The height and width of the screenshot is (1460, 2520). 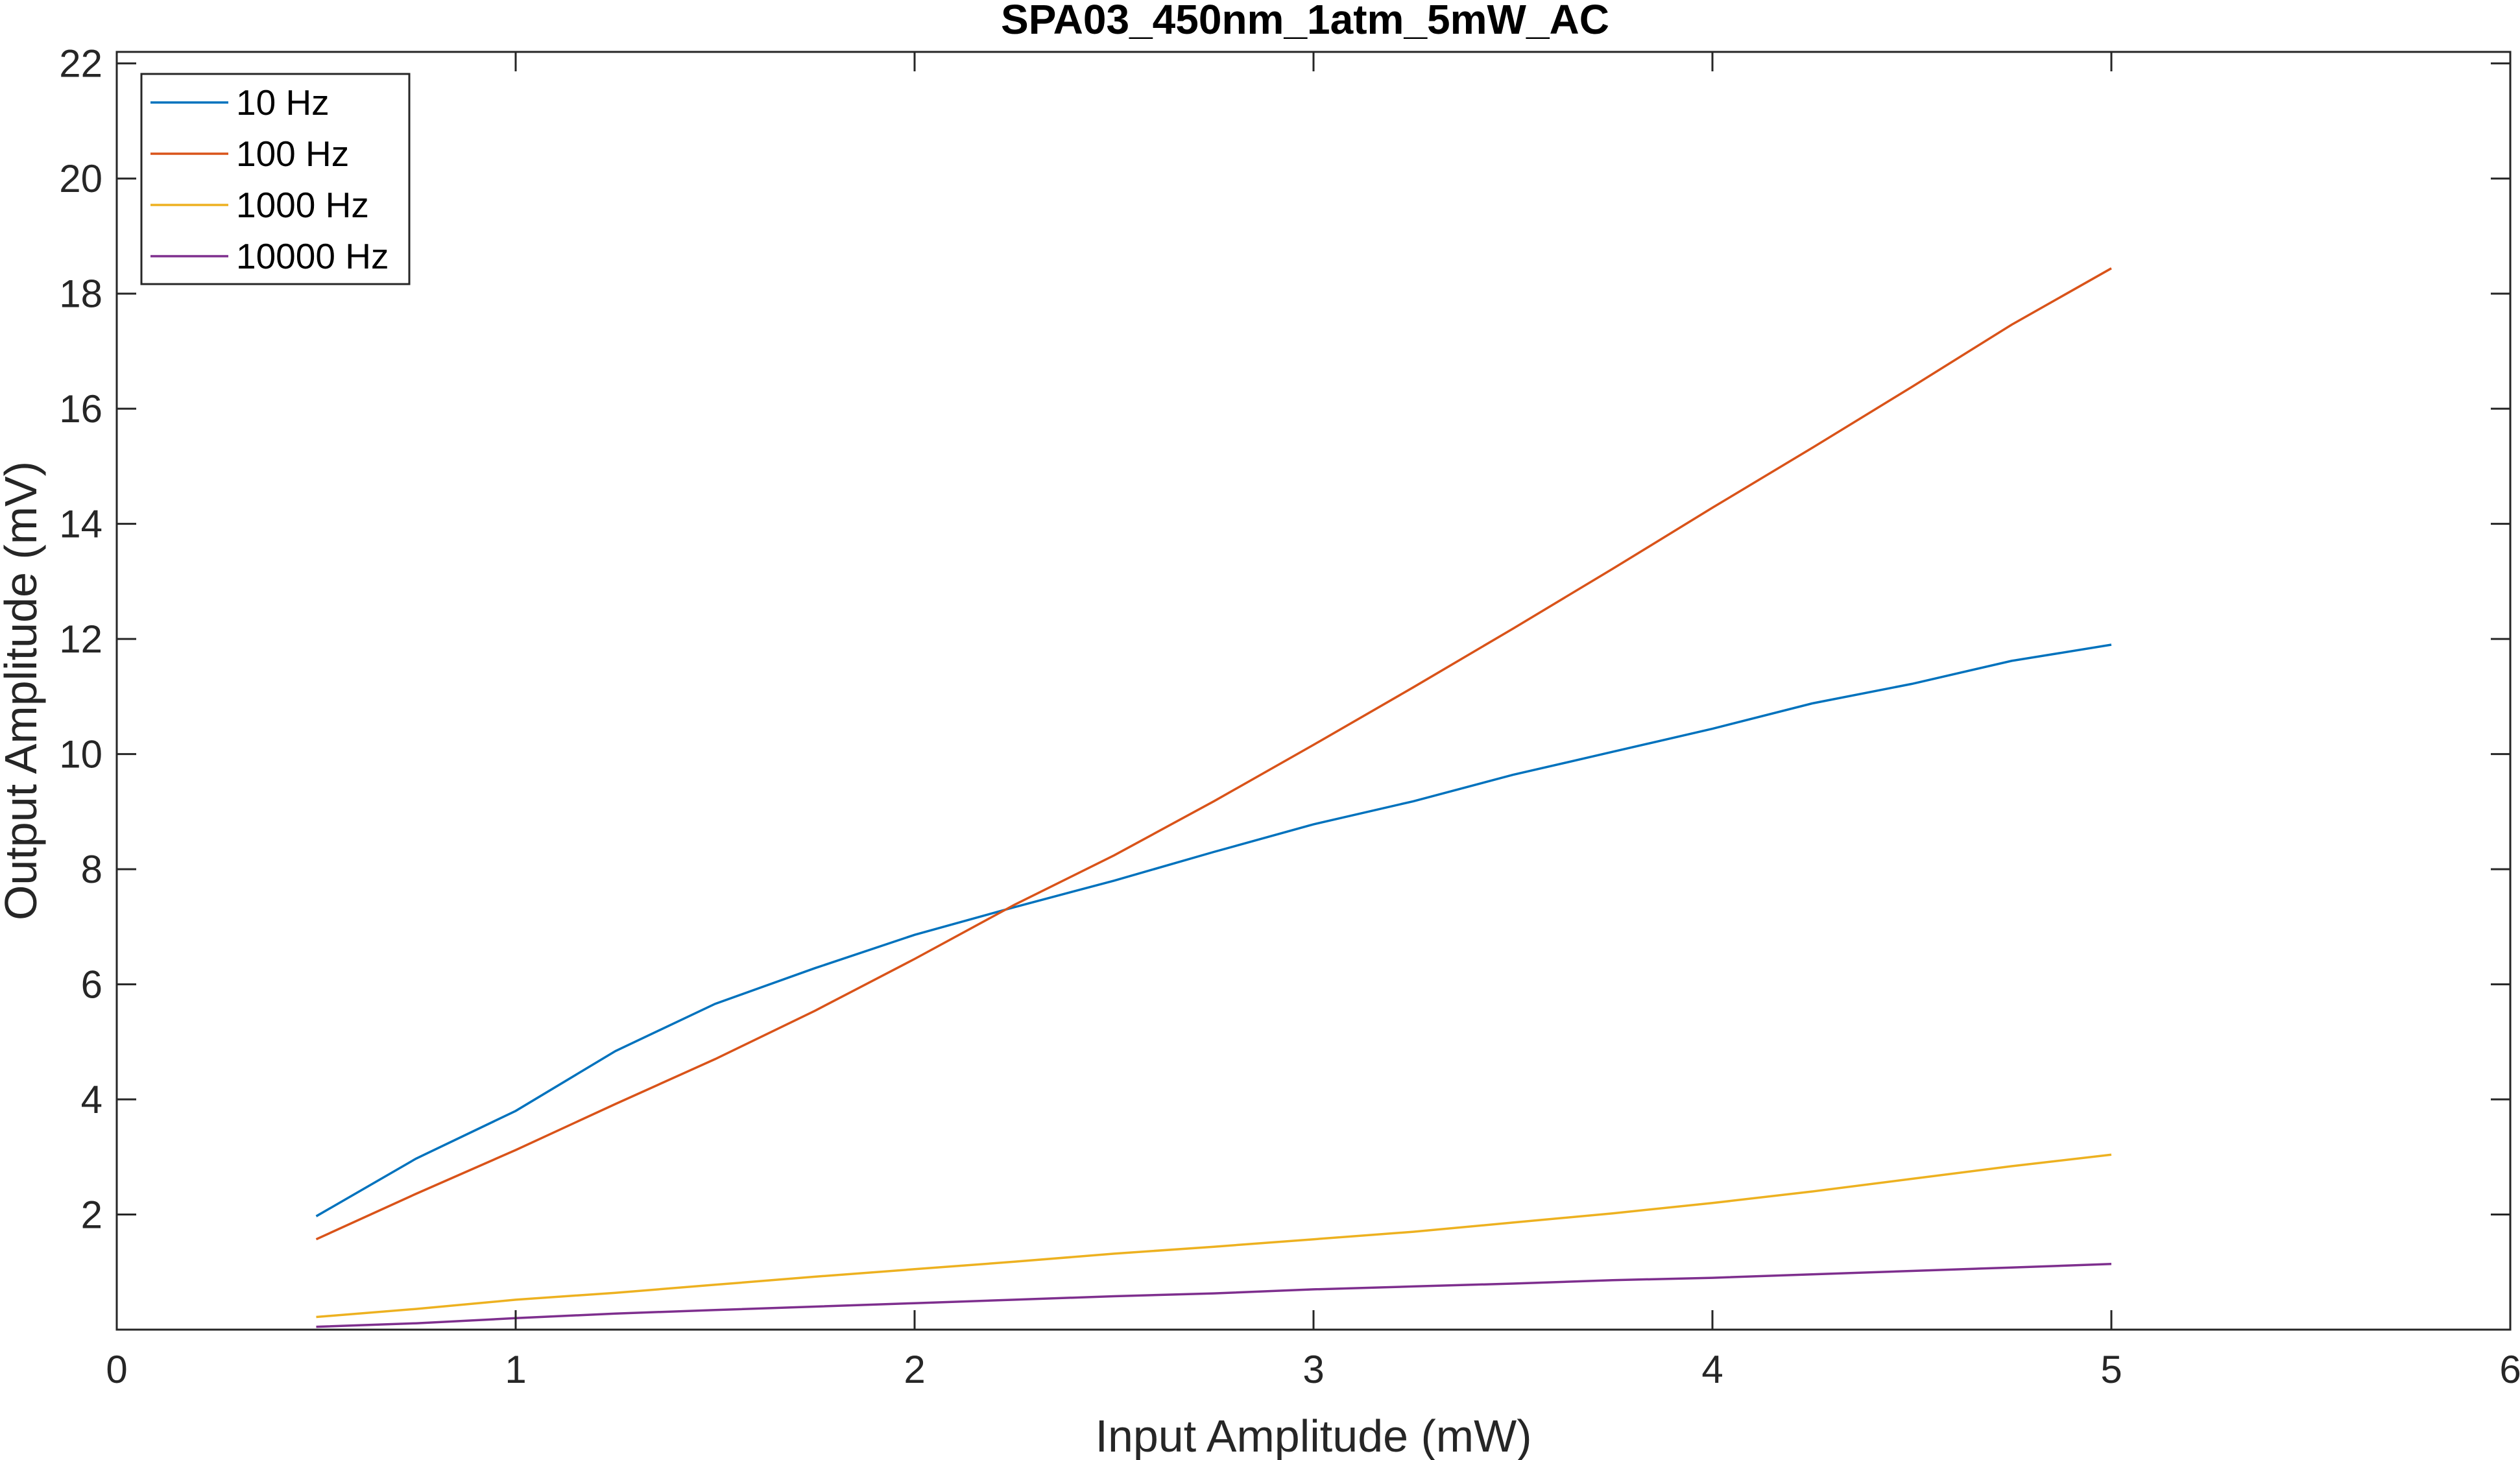 I want to click on y-axis-title: Output Amplitude (mV), so click(x=23, y=690).